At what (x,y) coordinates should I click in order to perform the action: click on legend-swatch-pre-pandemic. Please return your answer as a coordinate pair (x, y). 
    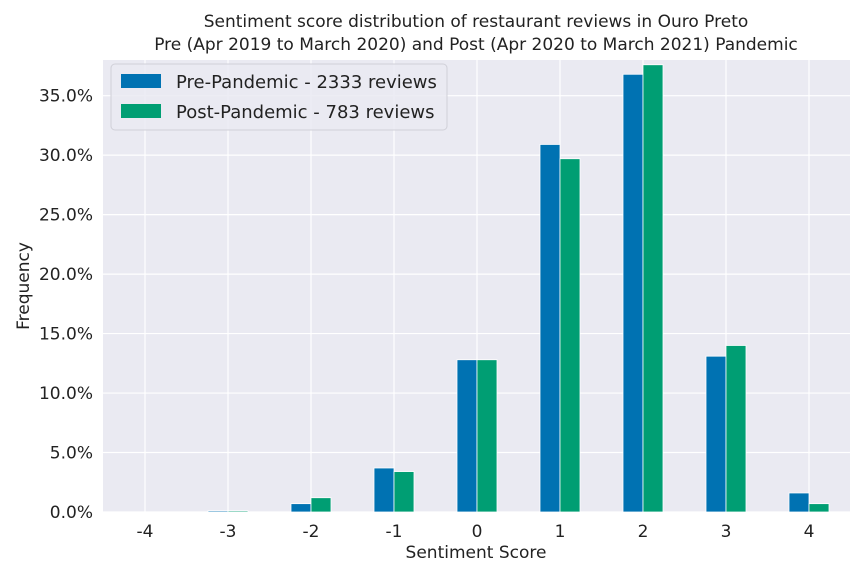
    Looking at the image, I should click on (141, 81).